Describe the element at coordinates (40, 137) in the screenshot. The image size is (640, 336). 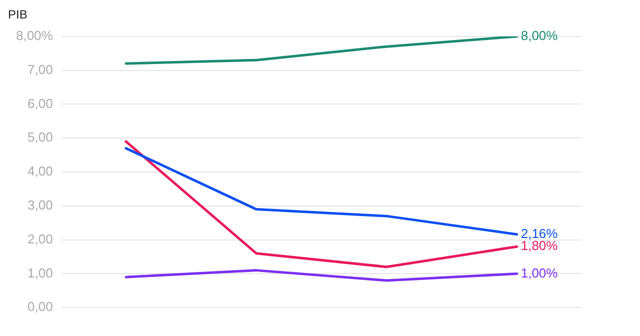
I see `y-tick-label: 5,00` at that location.